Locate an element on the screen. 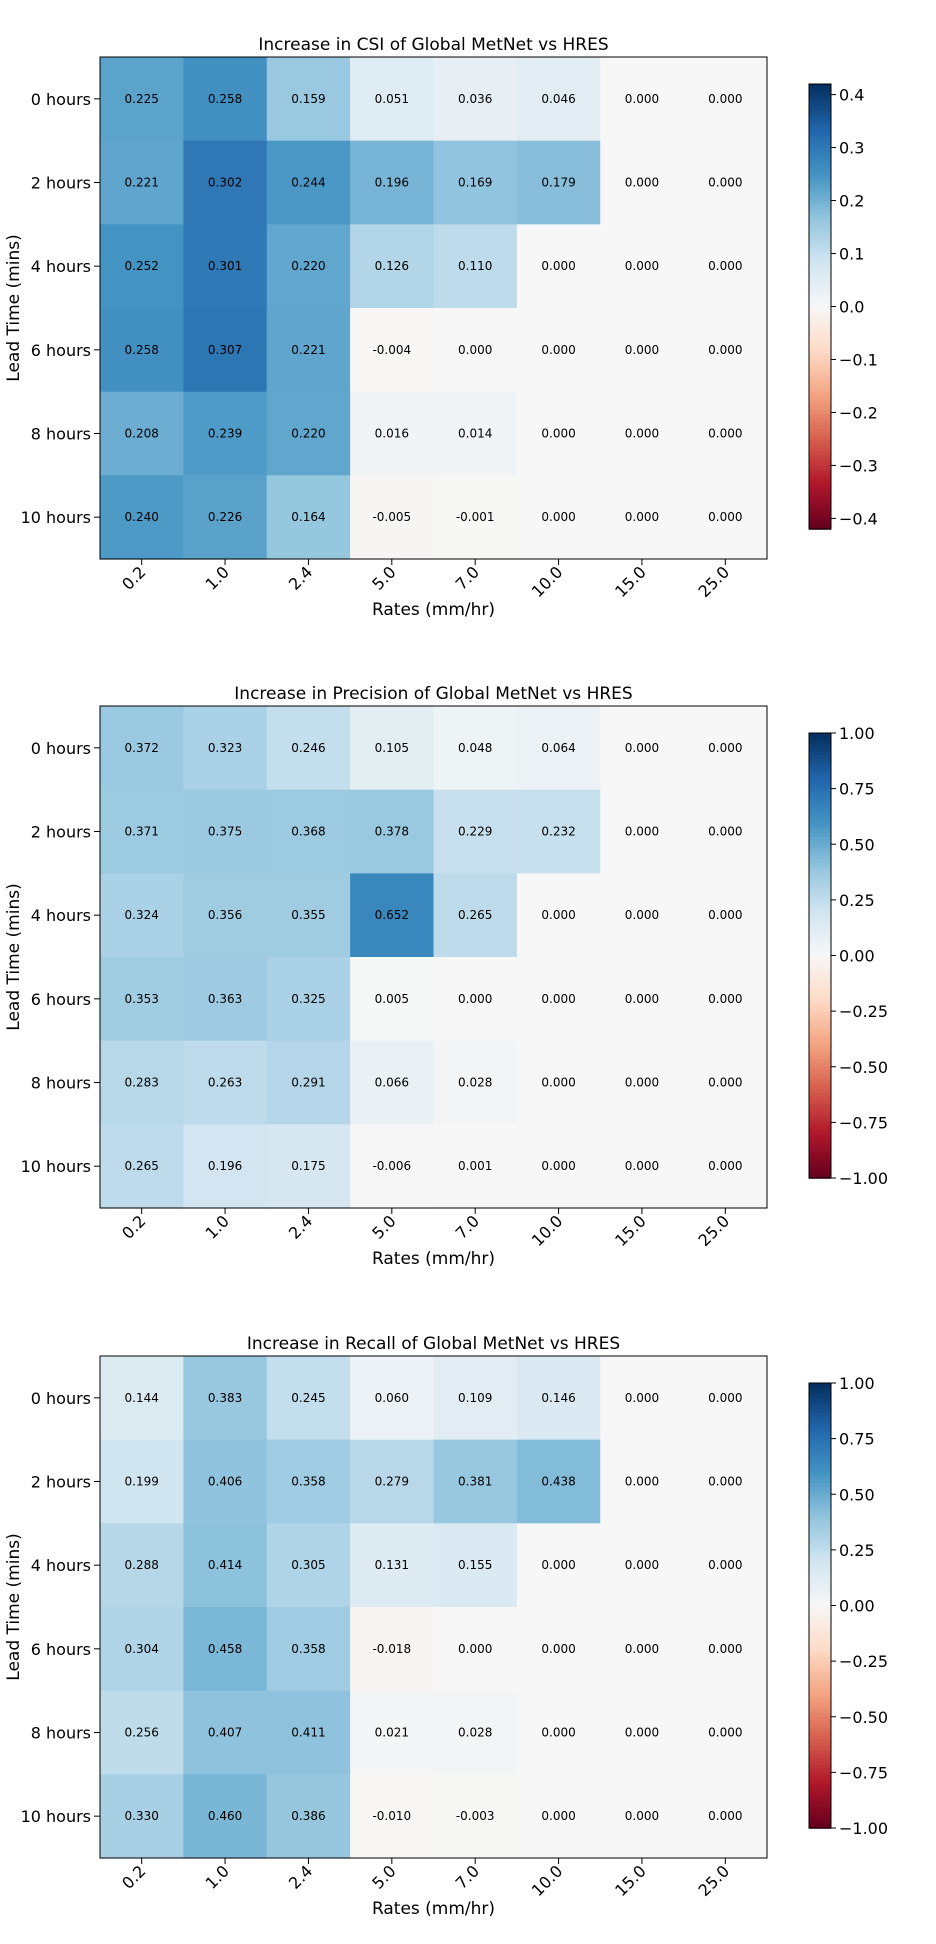 This screenshot has height=1944, width=936. y-tick-label: 2 hours is located at coordinates (61, 832).